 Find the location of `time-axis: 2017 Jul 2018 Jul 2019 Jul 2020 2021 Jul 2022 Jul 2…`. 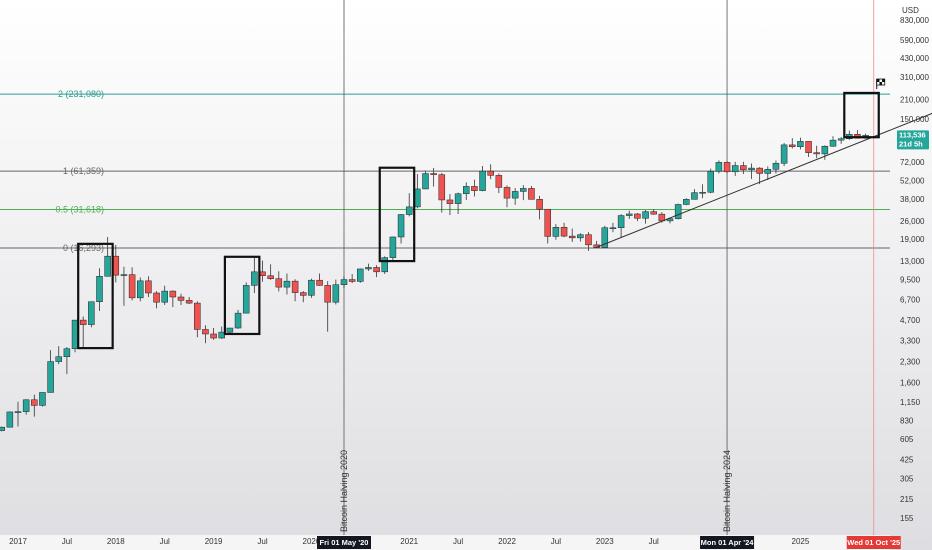

time-axis: 2017 Jul 2018 Jul 2019 Jul 2020 2021 Jul 2022 Jul 2… is located at coordinates (466, 542).